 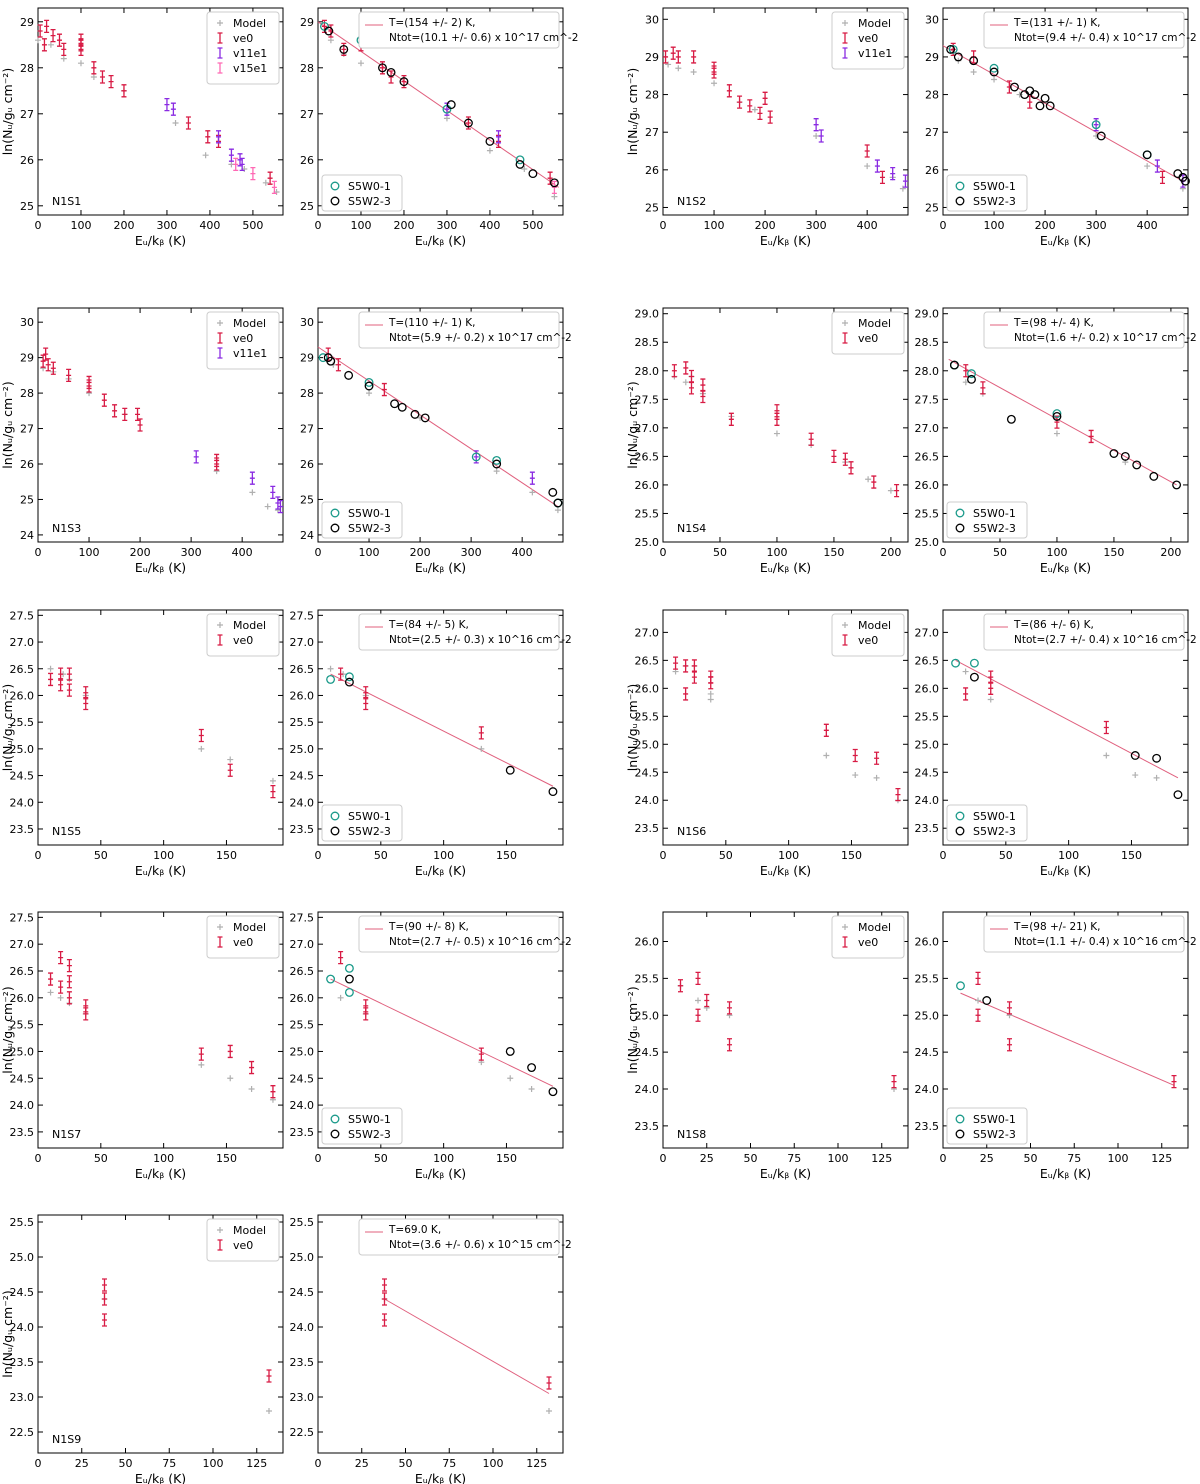 What do you see at coordinates (362, 823) in the screenshot?
I see `marker-legend-box` at bounding box center [362, 823].